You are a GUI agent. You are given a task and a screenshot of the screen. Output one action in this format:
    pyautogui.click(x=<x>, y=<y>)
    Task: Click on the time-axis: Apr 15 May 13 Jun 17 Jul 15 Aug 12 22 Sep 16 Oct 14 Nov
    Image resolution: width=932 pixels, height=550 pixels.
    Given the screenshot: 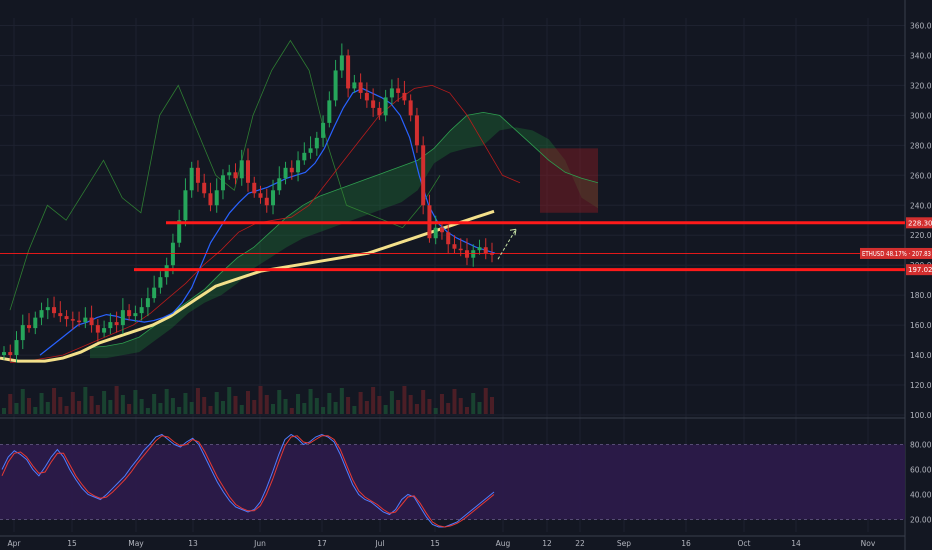 What is the action you would take?
    pyautogui.click(x=442, y=543)
    